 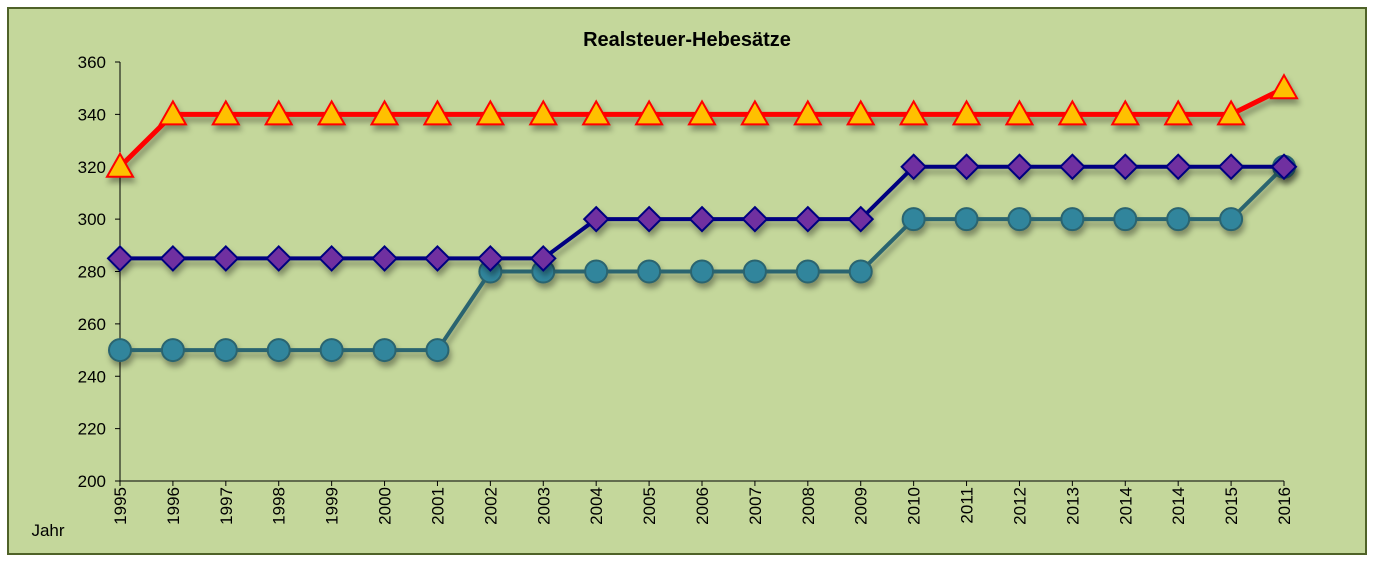 I want to click on x-tick-label: 2006, so click(x=702, y=506).